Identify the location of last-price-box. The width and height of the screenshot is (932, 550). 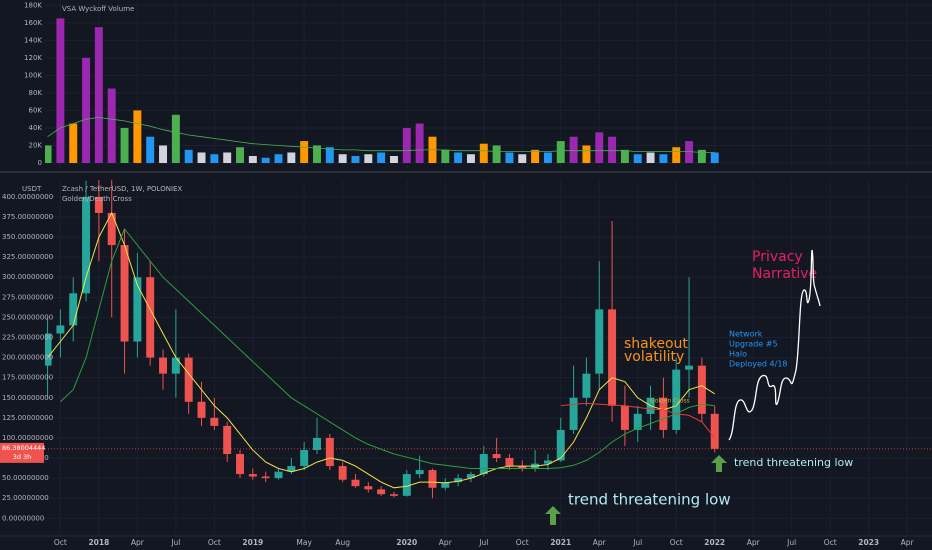
(22, 452).